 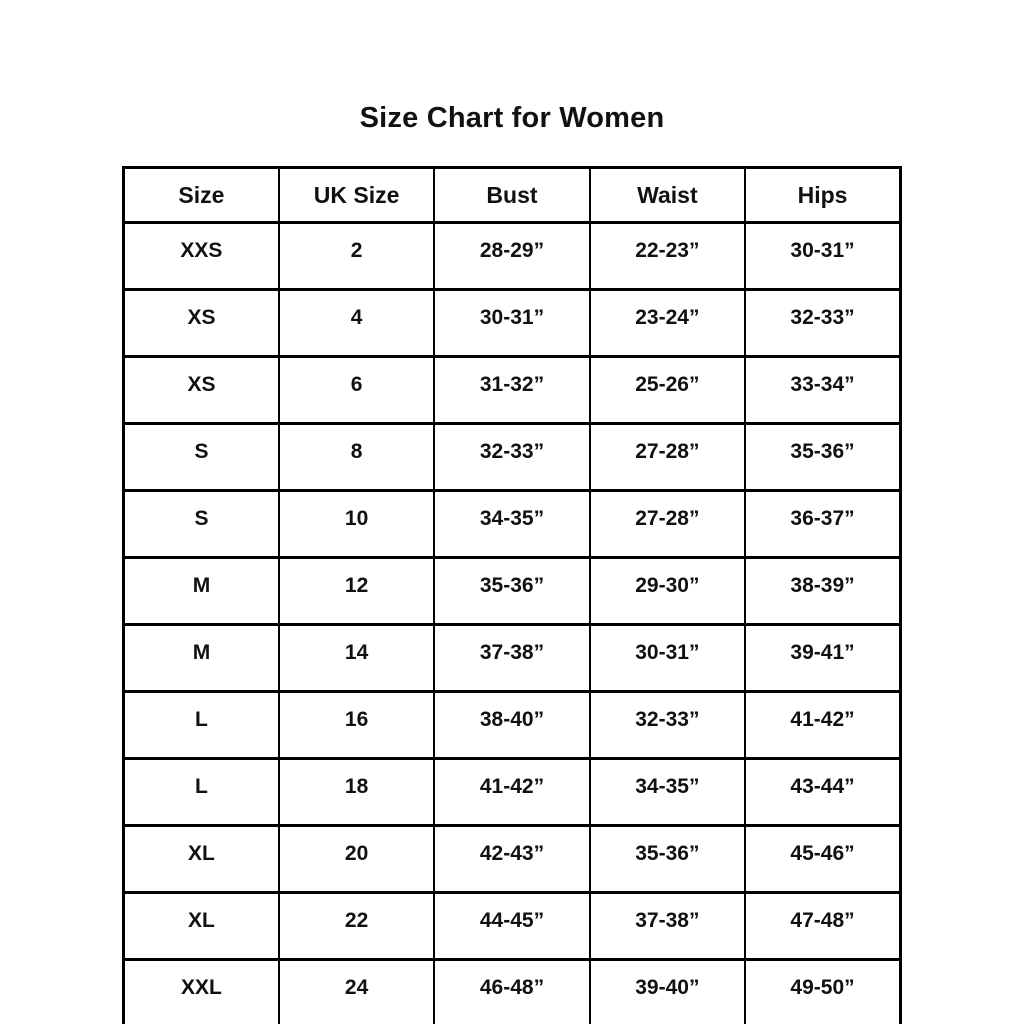 What do you see at coordinates (356, 323) in the screenshot?
I see `table-cell: 4` at bounding box center [356, 323].